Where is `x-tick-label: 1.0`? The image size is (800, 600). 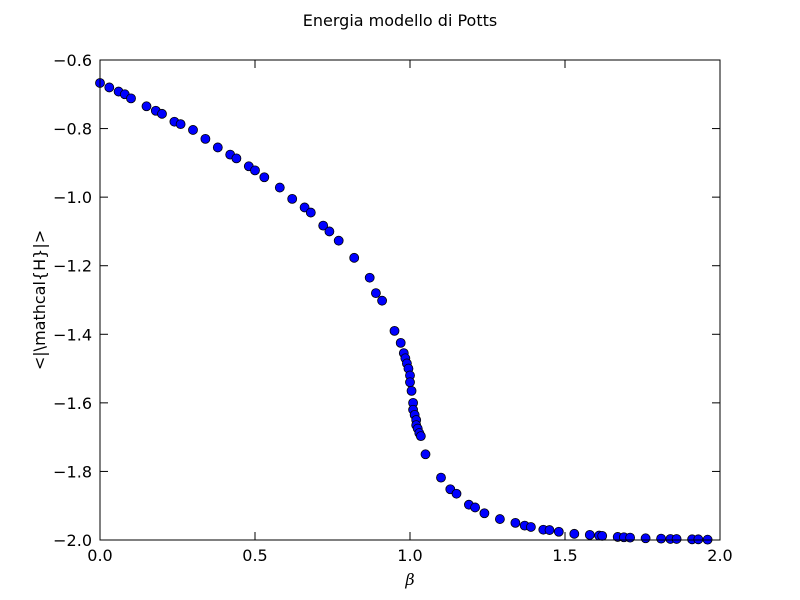
x-tick-label: 1.0 is located at coordinates (409, 555).